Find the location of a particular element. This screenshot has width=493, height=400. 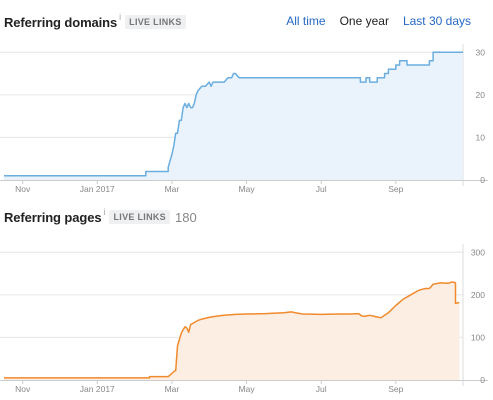

y-tick-label: 20 is located at coordinates (481, 95).